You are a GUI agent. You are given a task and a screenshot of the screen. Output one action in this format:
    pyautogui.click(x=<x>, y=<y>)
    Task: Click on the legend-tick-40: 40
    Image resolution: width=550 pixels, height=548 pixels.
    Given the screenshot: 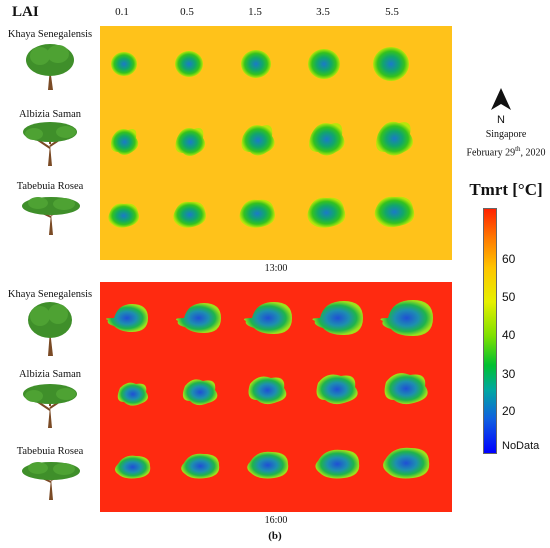 What is the action you would take?
    pyautogui.click(x=509, y=335)
    